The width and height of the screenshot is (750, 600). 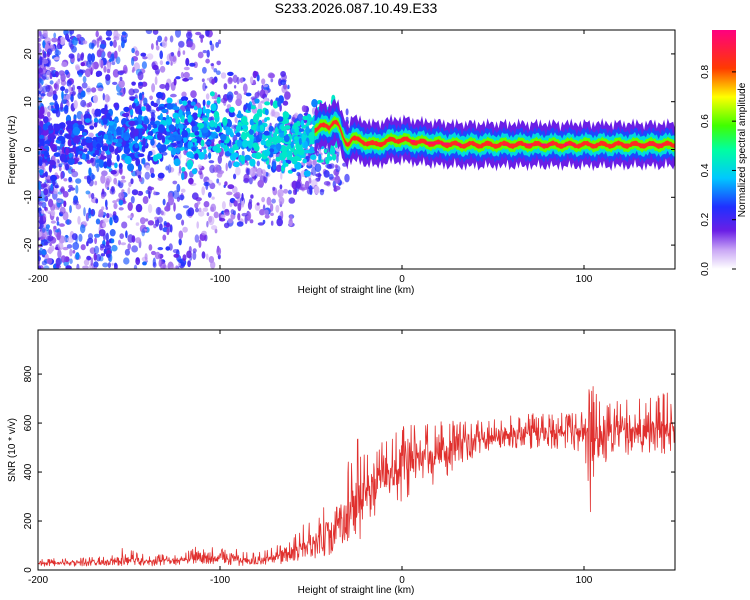 I want to click on snr-y-tick-label: 600, so click(x=28, y=422).